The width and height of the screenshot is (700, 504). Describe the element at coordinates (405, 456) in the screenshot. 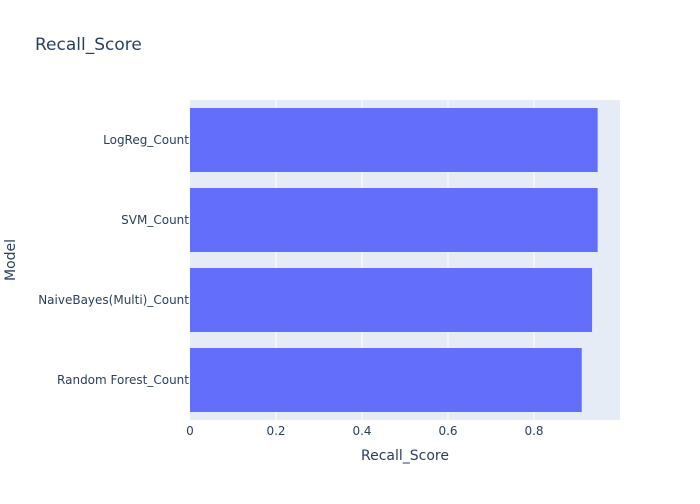

I see `x-axis-title: Recall_Score` at that location.